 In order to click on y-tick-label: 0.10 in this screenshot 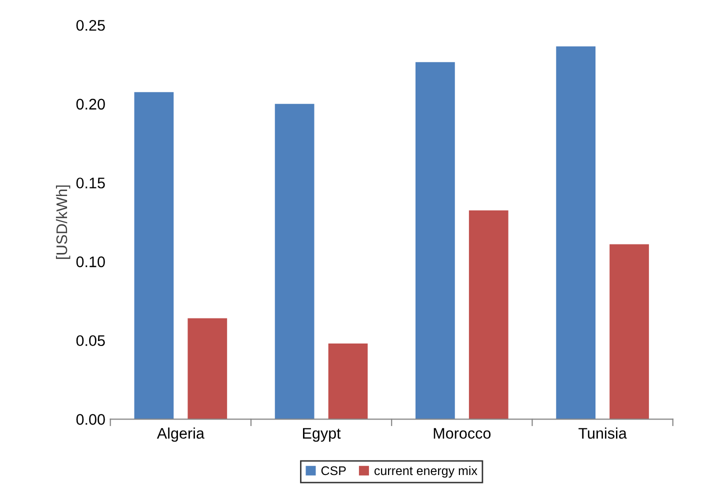, I will do `click(90, 262)`.